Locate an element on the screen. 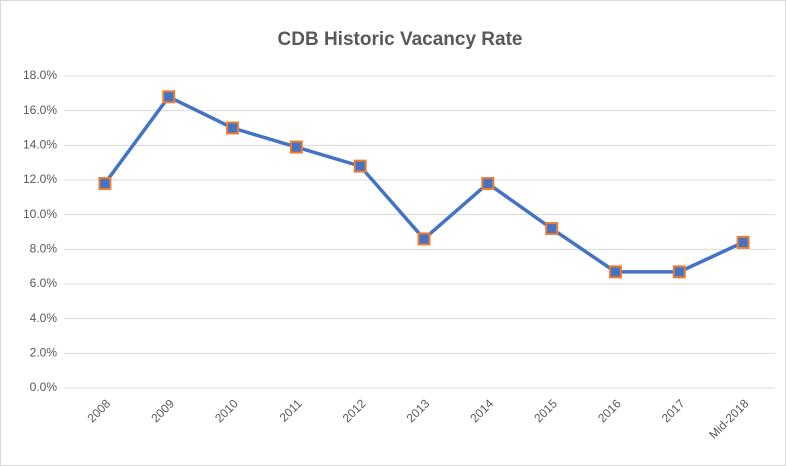 The width and height of the screenshot is (786, 466). y-tick-label: 6.0% is located at coordinates (44, 283).